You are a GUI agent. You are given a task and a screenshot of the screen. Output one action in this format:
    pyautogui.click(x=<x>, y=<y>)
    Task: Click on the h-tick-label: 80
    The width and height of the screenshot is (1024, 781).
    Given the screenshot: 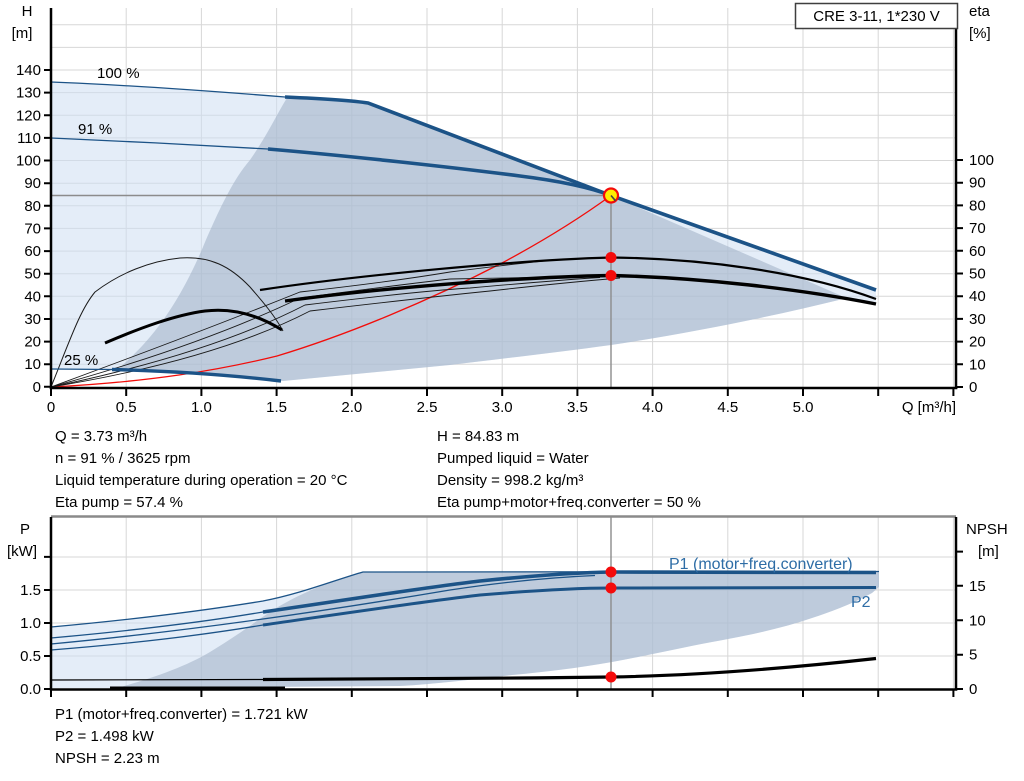 What is the action you would take?
    pyautogui.click(x=32, y=206)
    